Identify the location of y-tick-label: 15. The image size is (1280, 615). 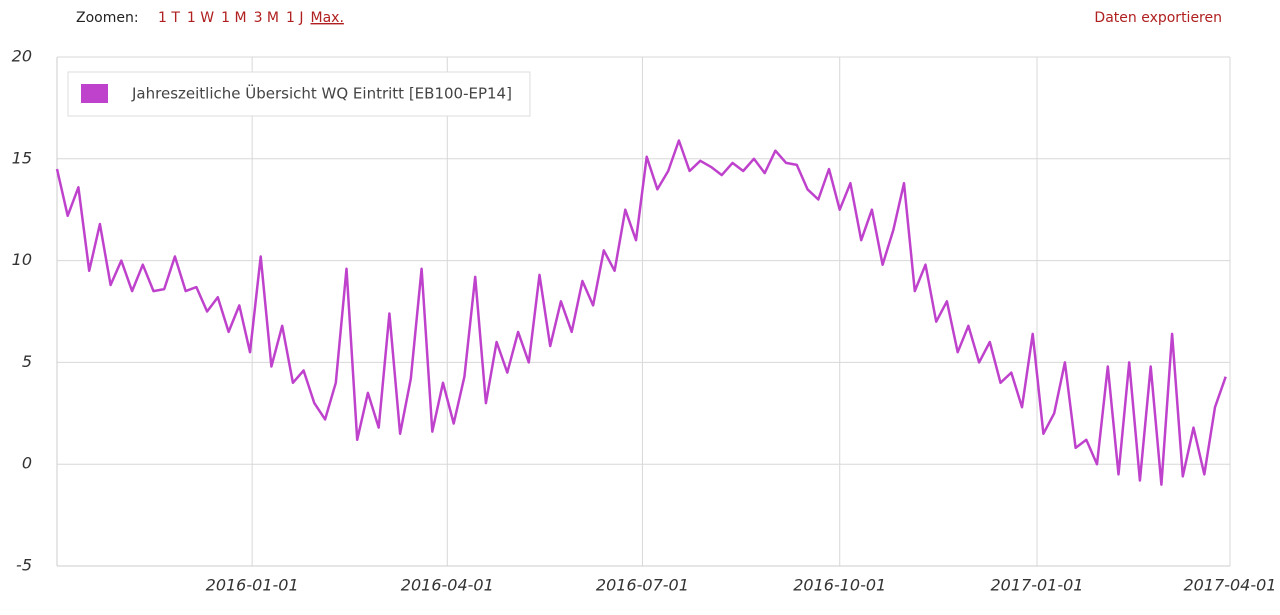
(22, 157).